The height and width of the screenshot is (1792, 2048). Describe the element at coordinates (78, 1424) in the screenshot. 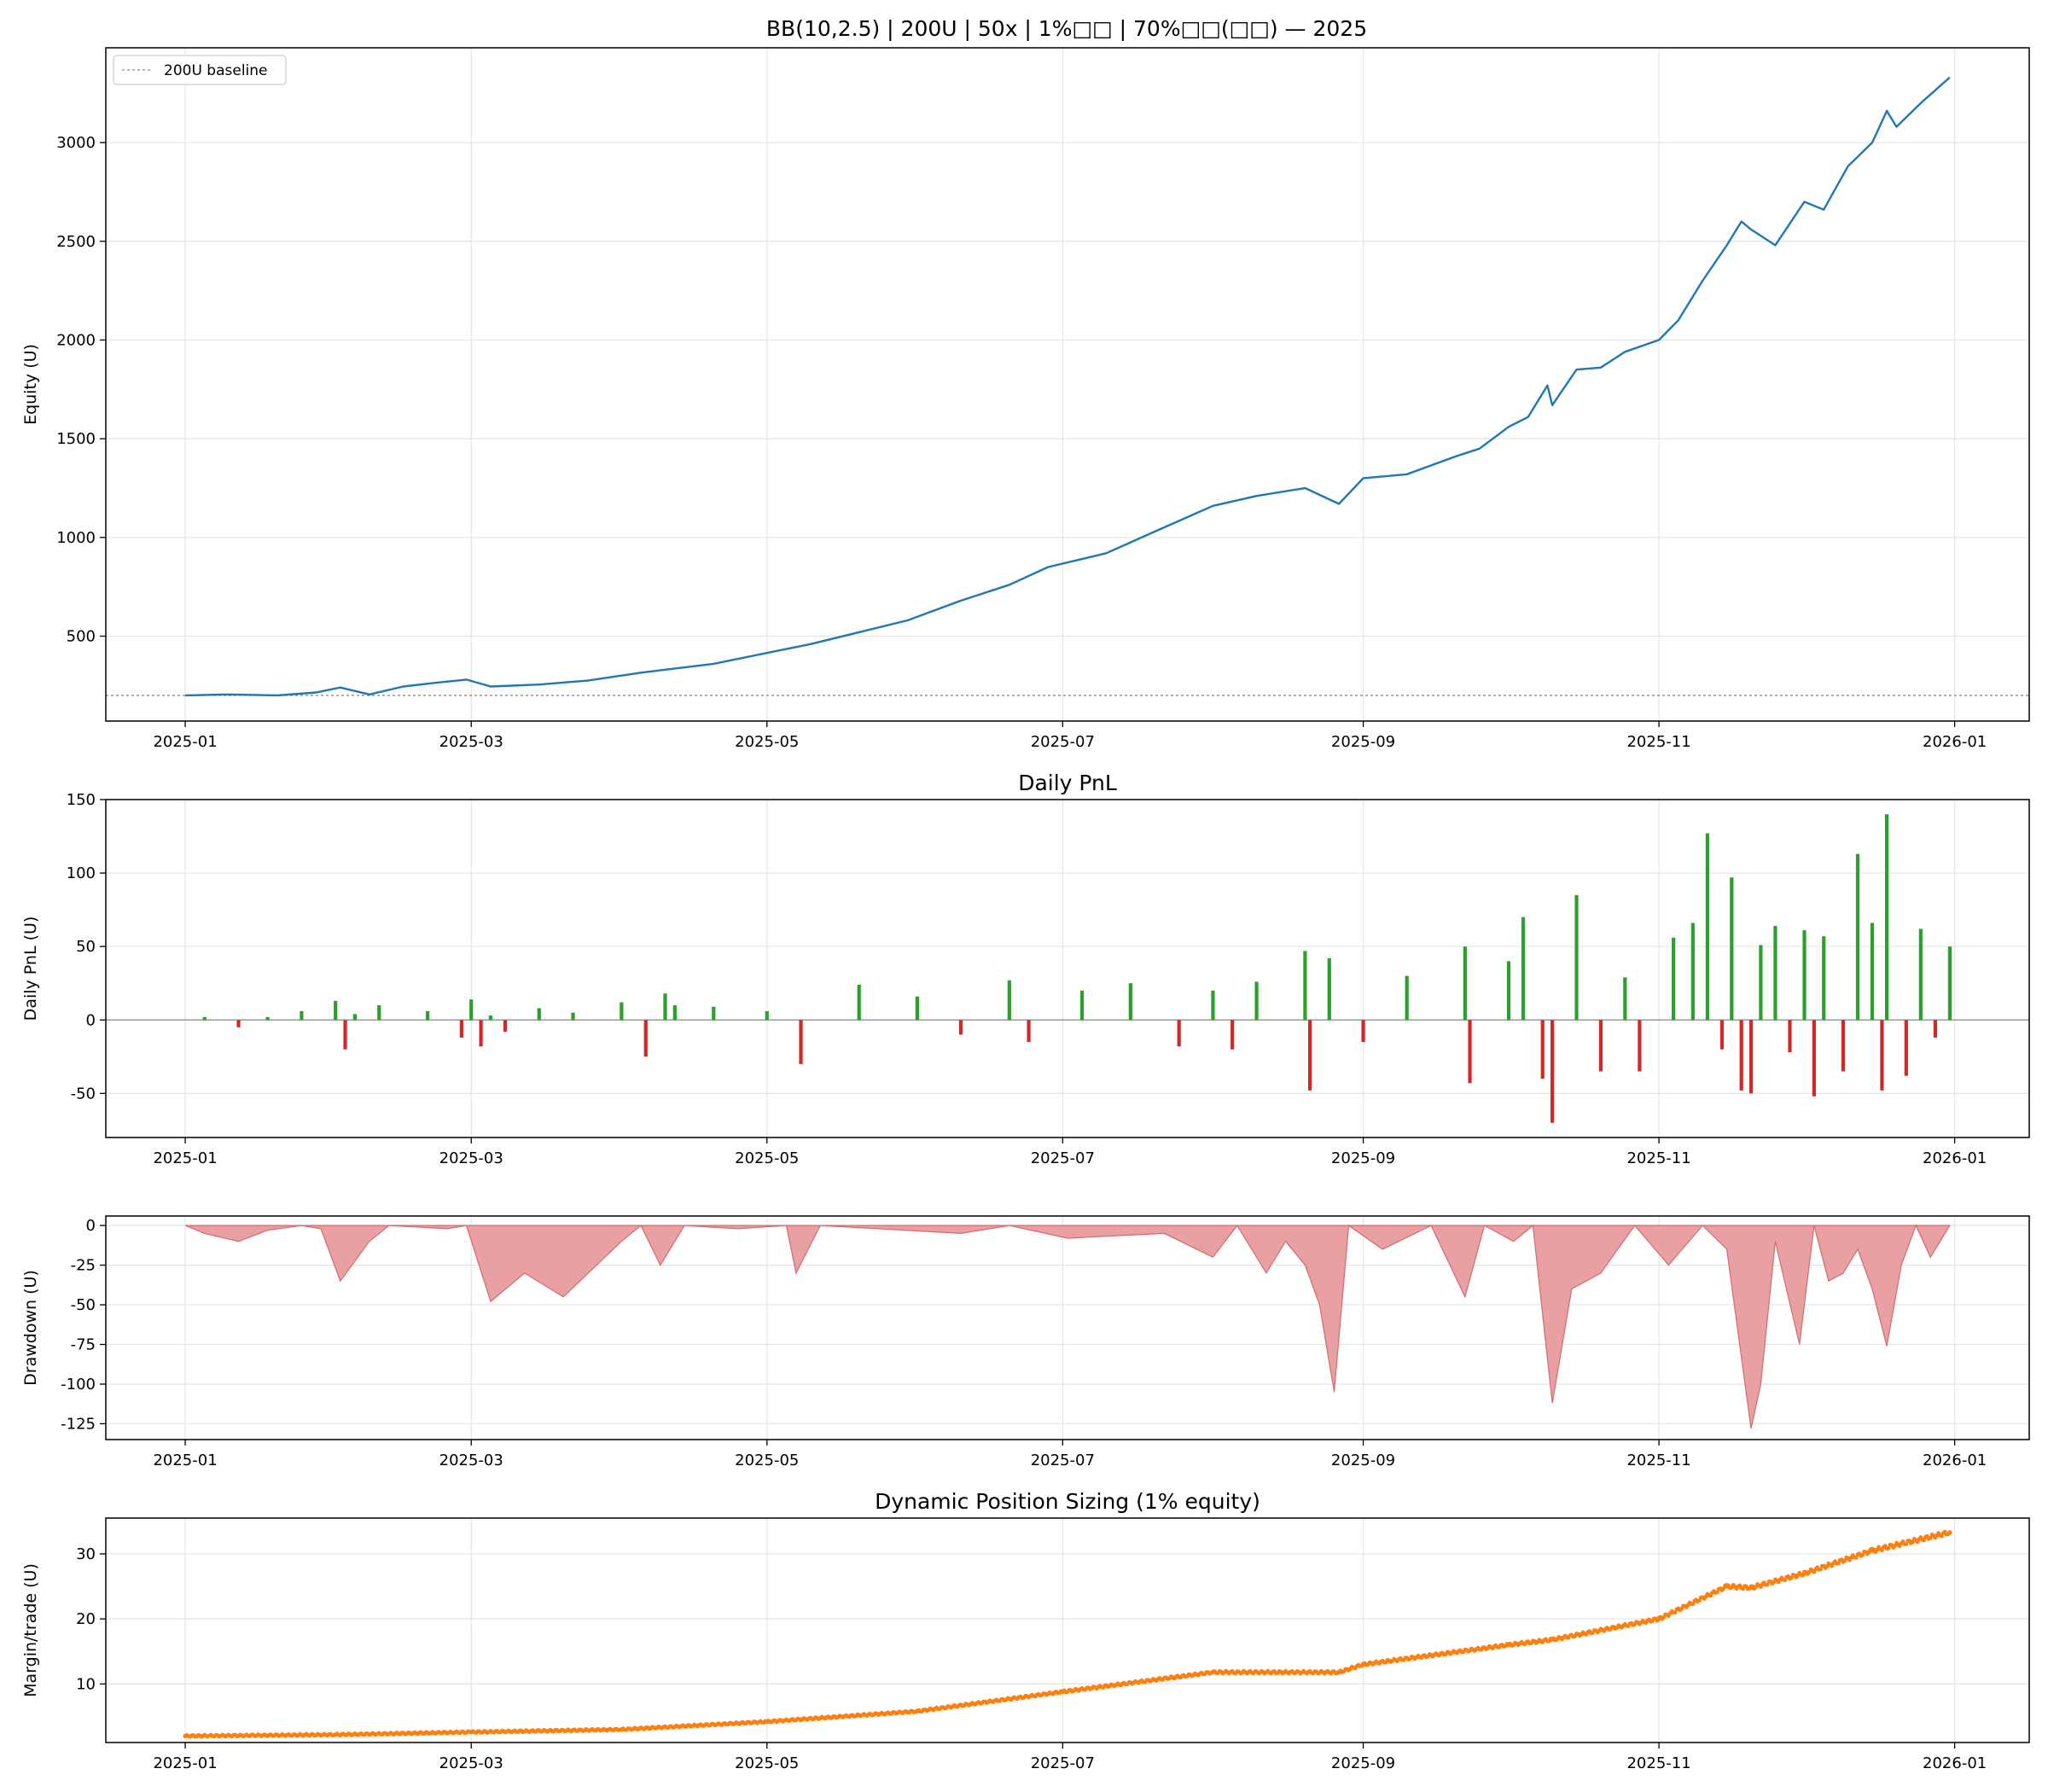

I see `y-tick-label: -125` at that location.